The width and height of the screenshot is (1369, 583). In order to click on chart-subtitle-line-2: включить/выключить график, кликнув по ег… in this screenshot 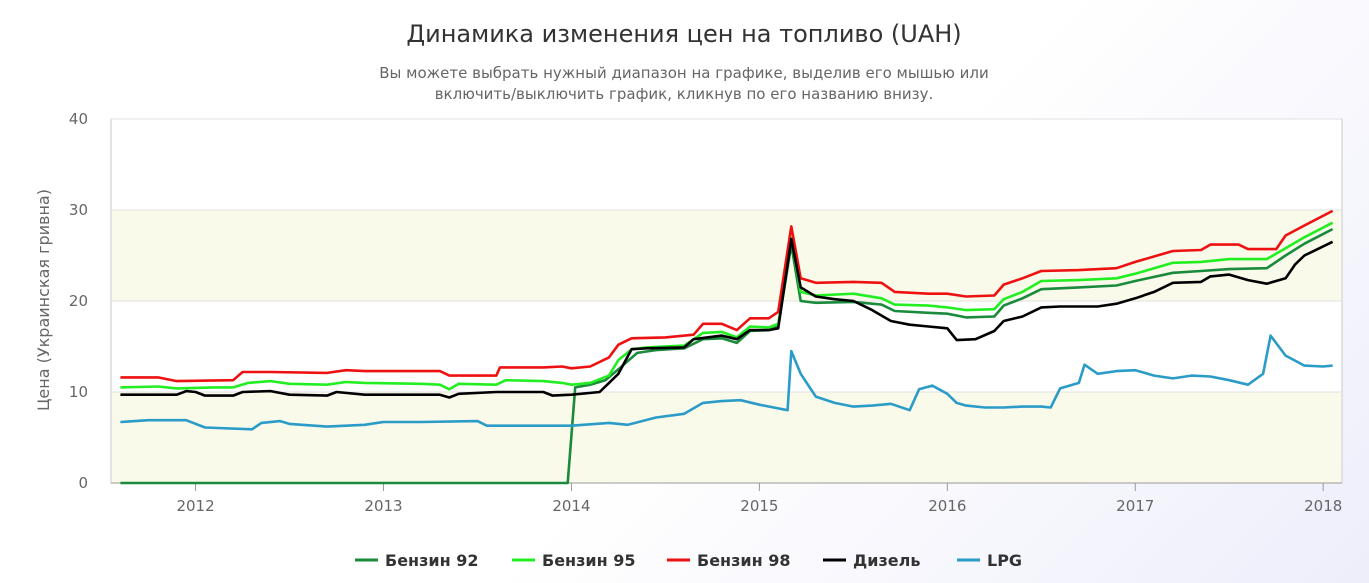, I will do `click(684, 94)`.